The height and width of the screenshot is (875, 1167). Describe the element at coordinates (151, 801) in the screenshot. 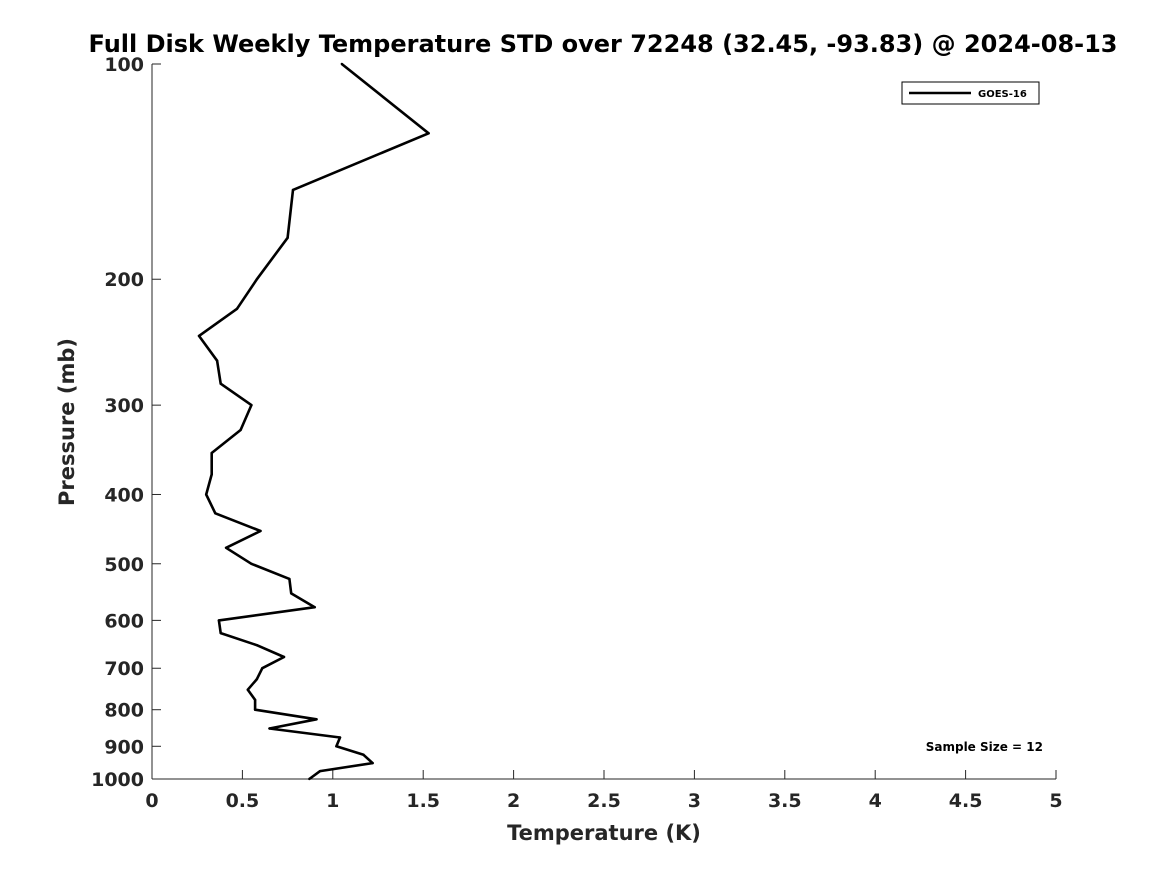

I see `x-tick-label: 0` at that location.